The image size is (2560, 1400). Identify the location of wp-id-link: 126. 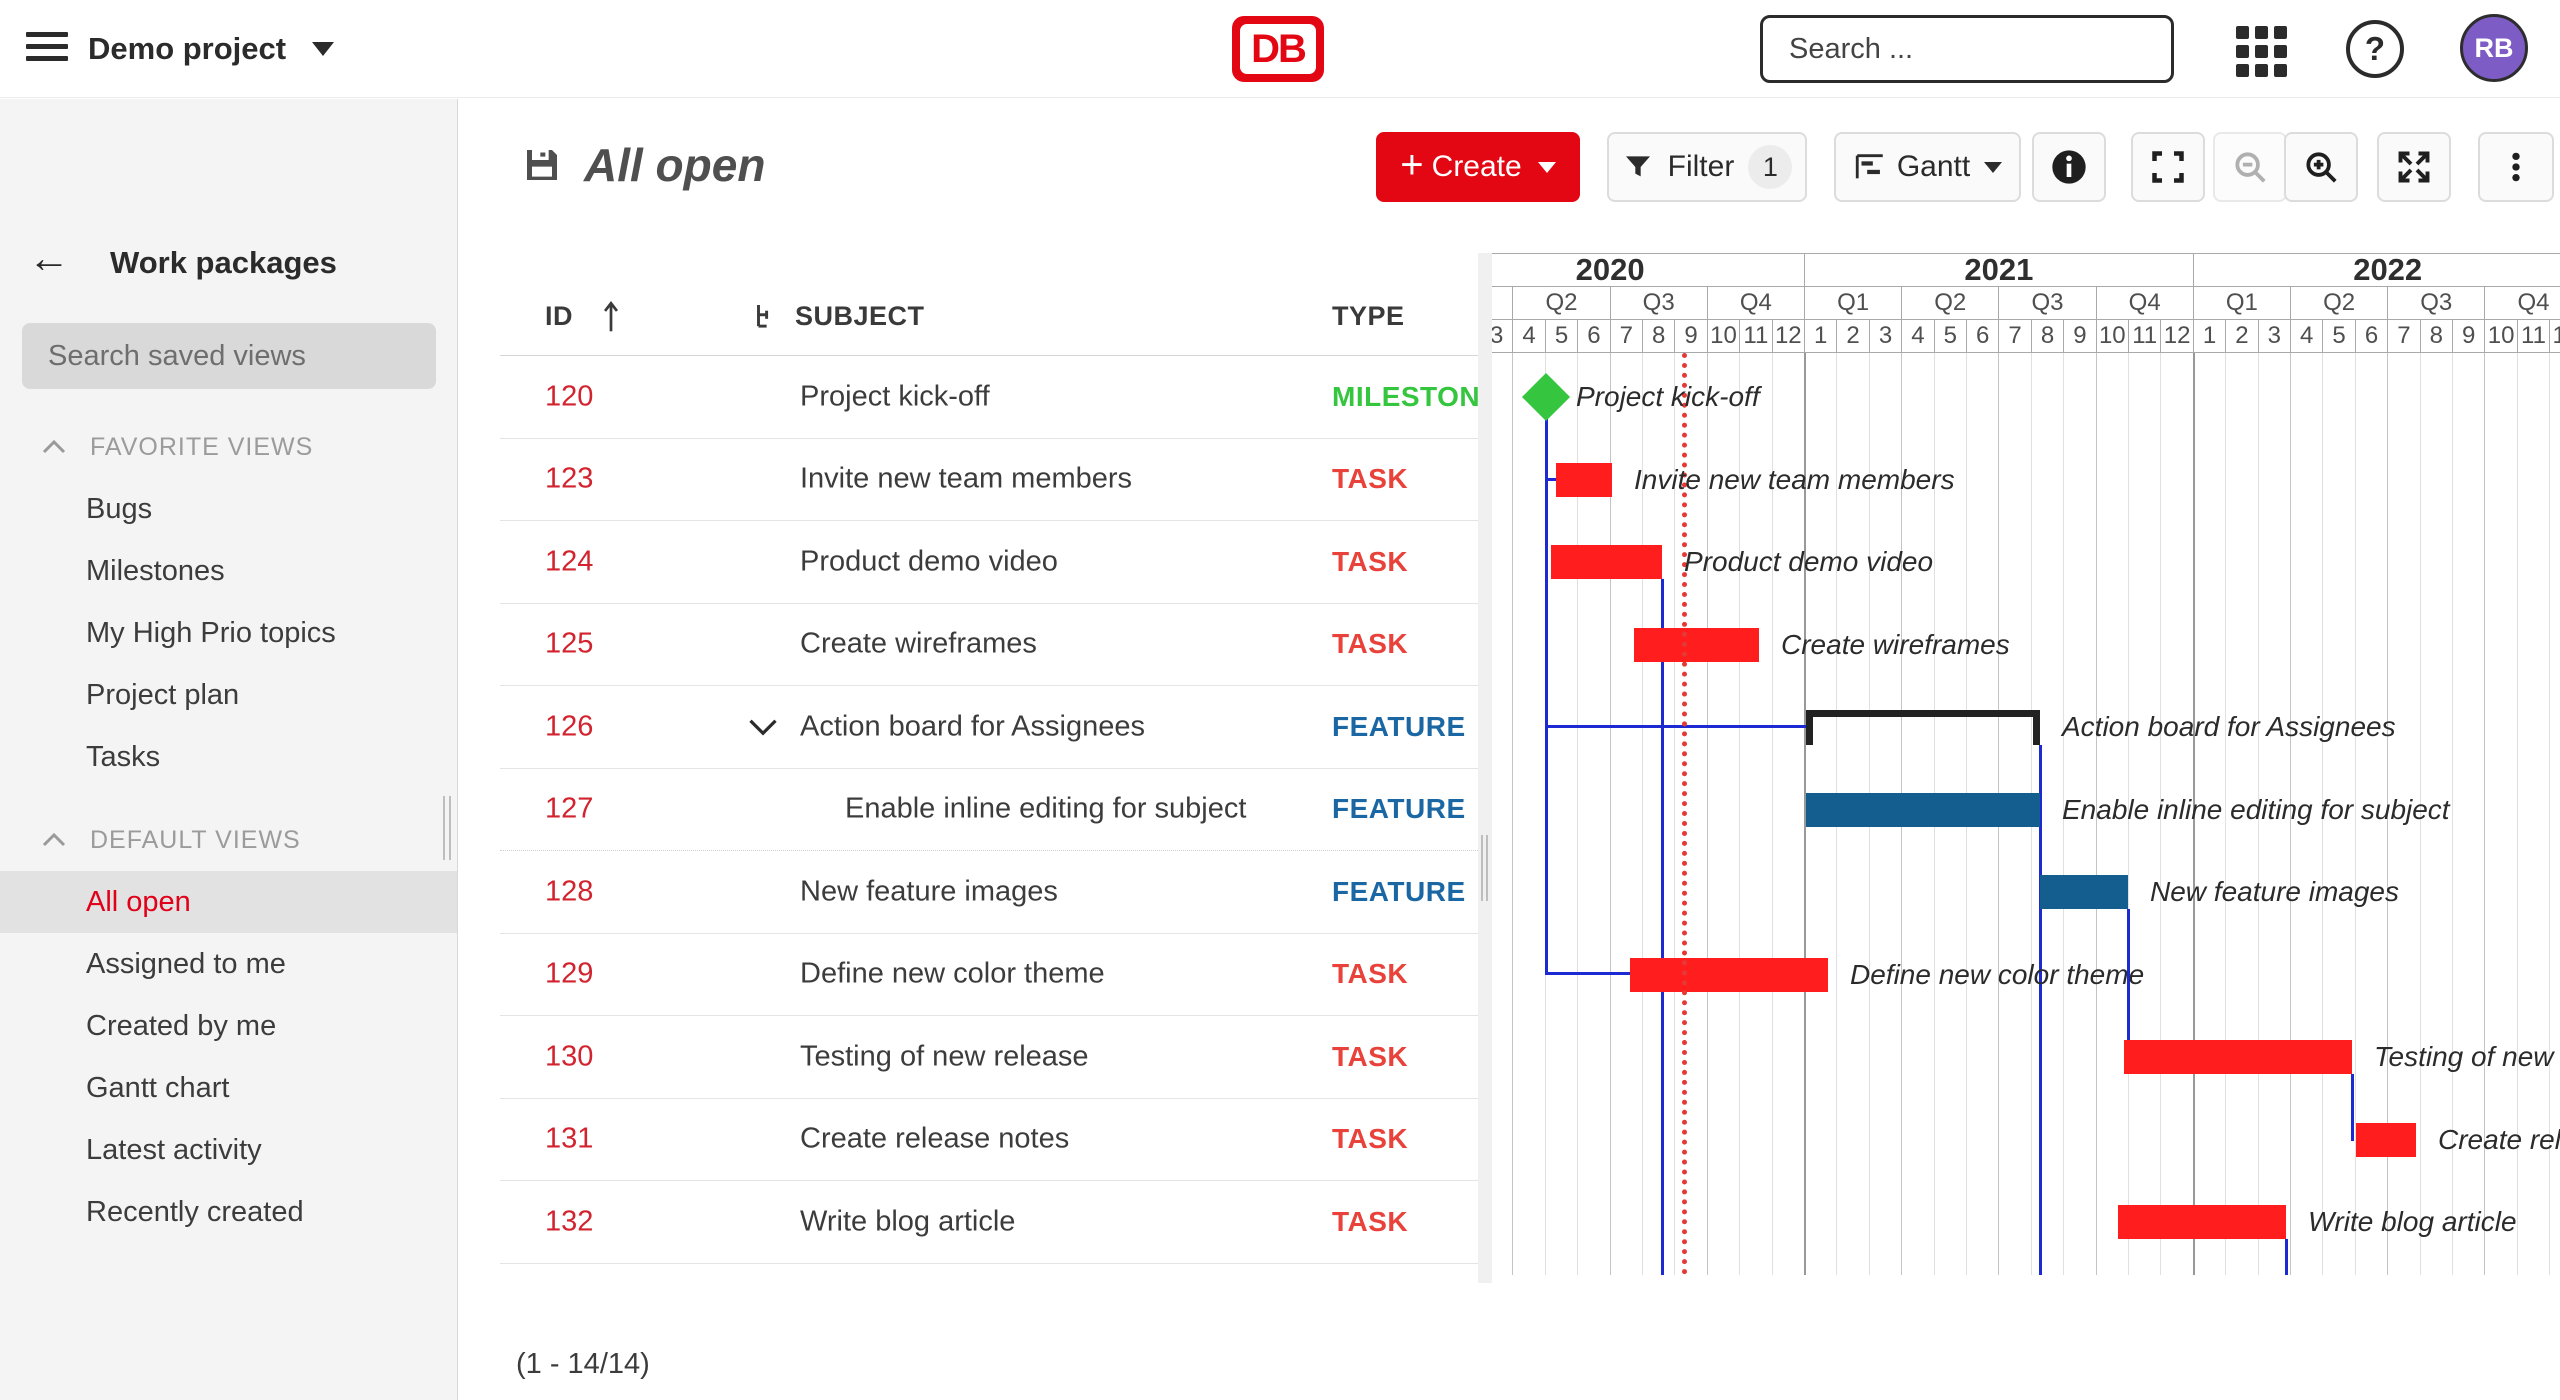
(569, 726).